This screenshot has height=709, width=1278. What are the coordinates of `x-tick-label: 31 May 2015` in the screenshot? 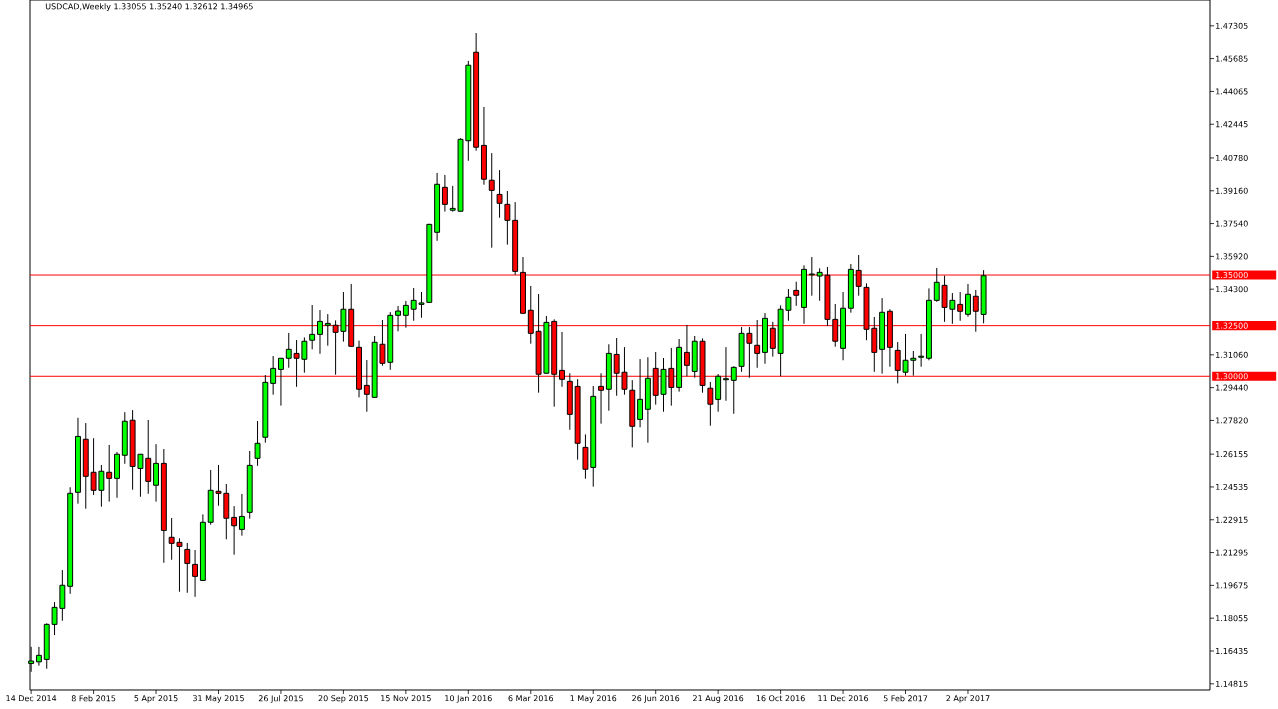 It's located at (218, 699).